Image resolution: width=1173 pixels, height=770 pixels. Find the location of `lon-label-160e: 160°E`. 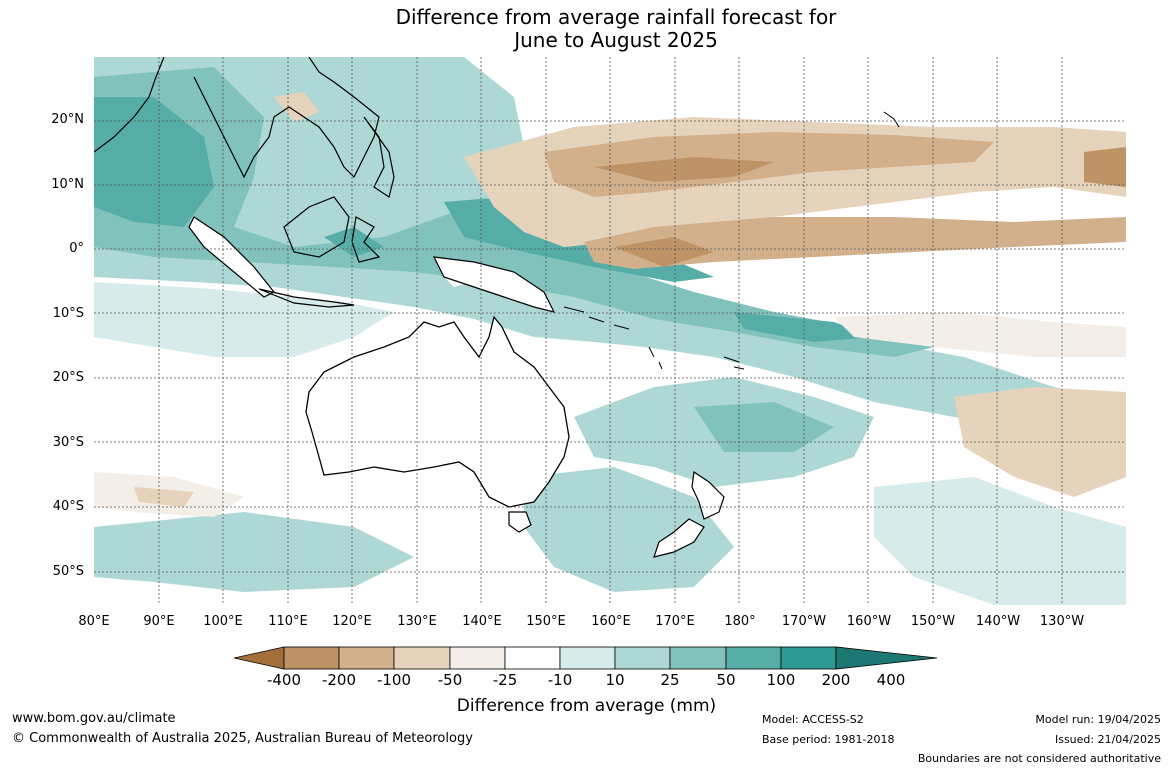

lon-label-160e: 160°E is located at coordinates (611, 621).